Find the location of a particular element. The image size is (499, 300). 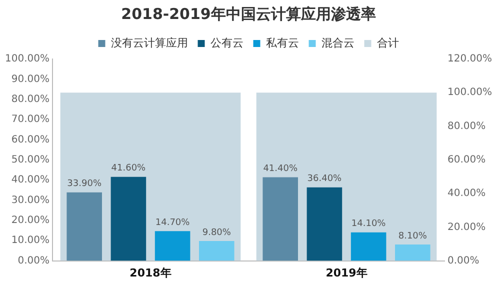

y2-tick-label: 40.00% is located at coordinates (467, 194).